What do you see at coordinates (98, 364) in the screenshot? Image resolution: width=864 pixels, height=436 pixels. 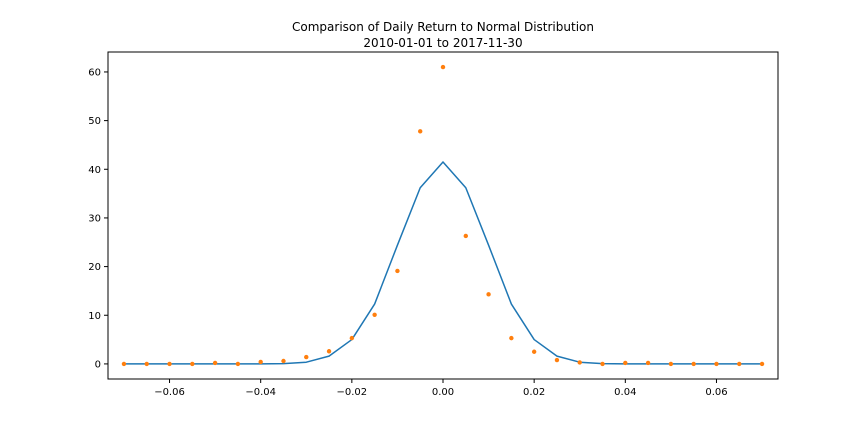 I see `y-tick-label: 0` at bounding box center [98, 364].